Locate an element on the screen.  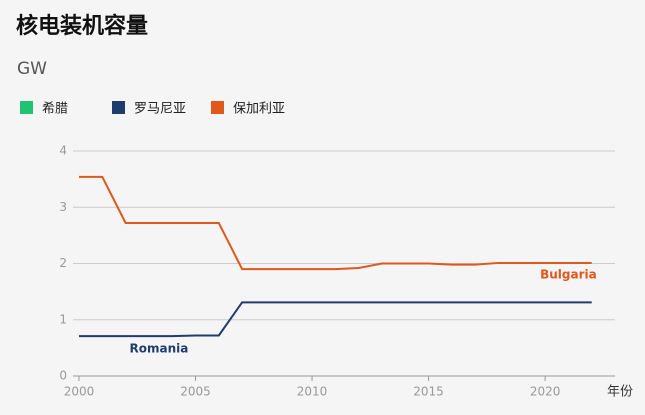
x-tick-label: 2005 is located at coordinates (195, 392).